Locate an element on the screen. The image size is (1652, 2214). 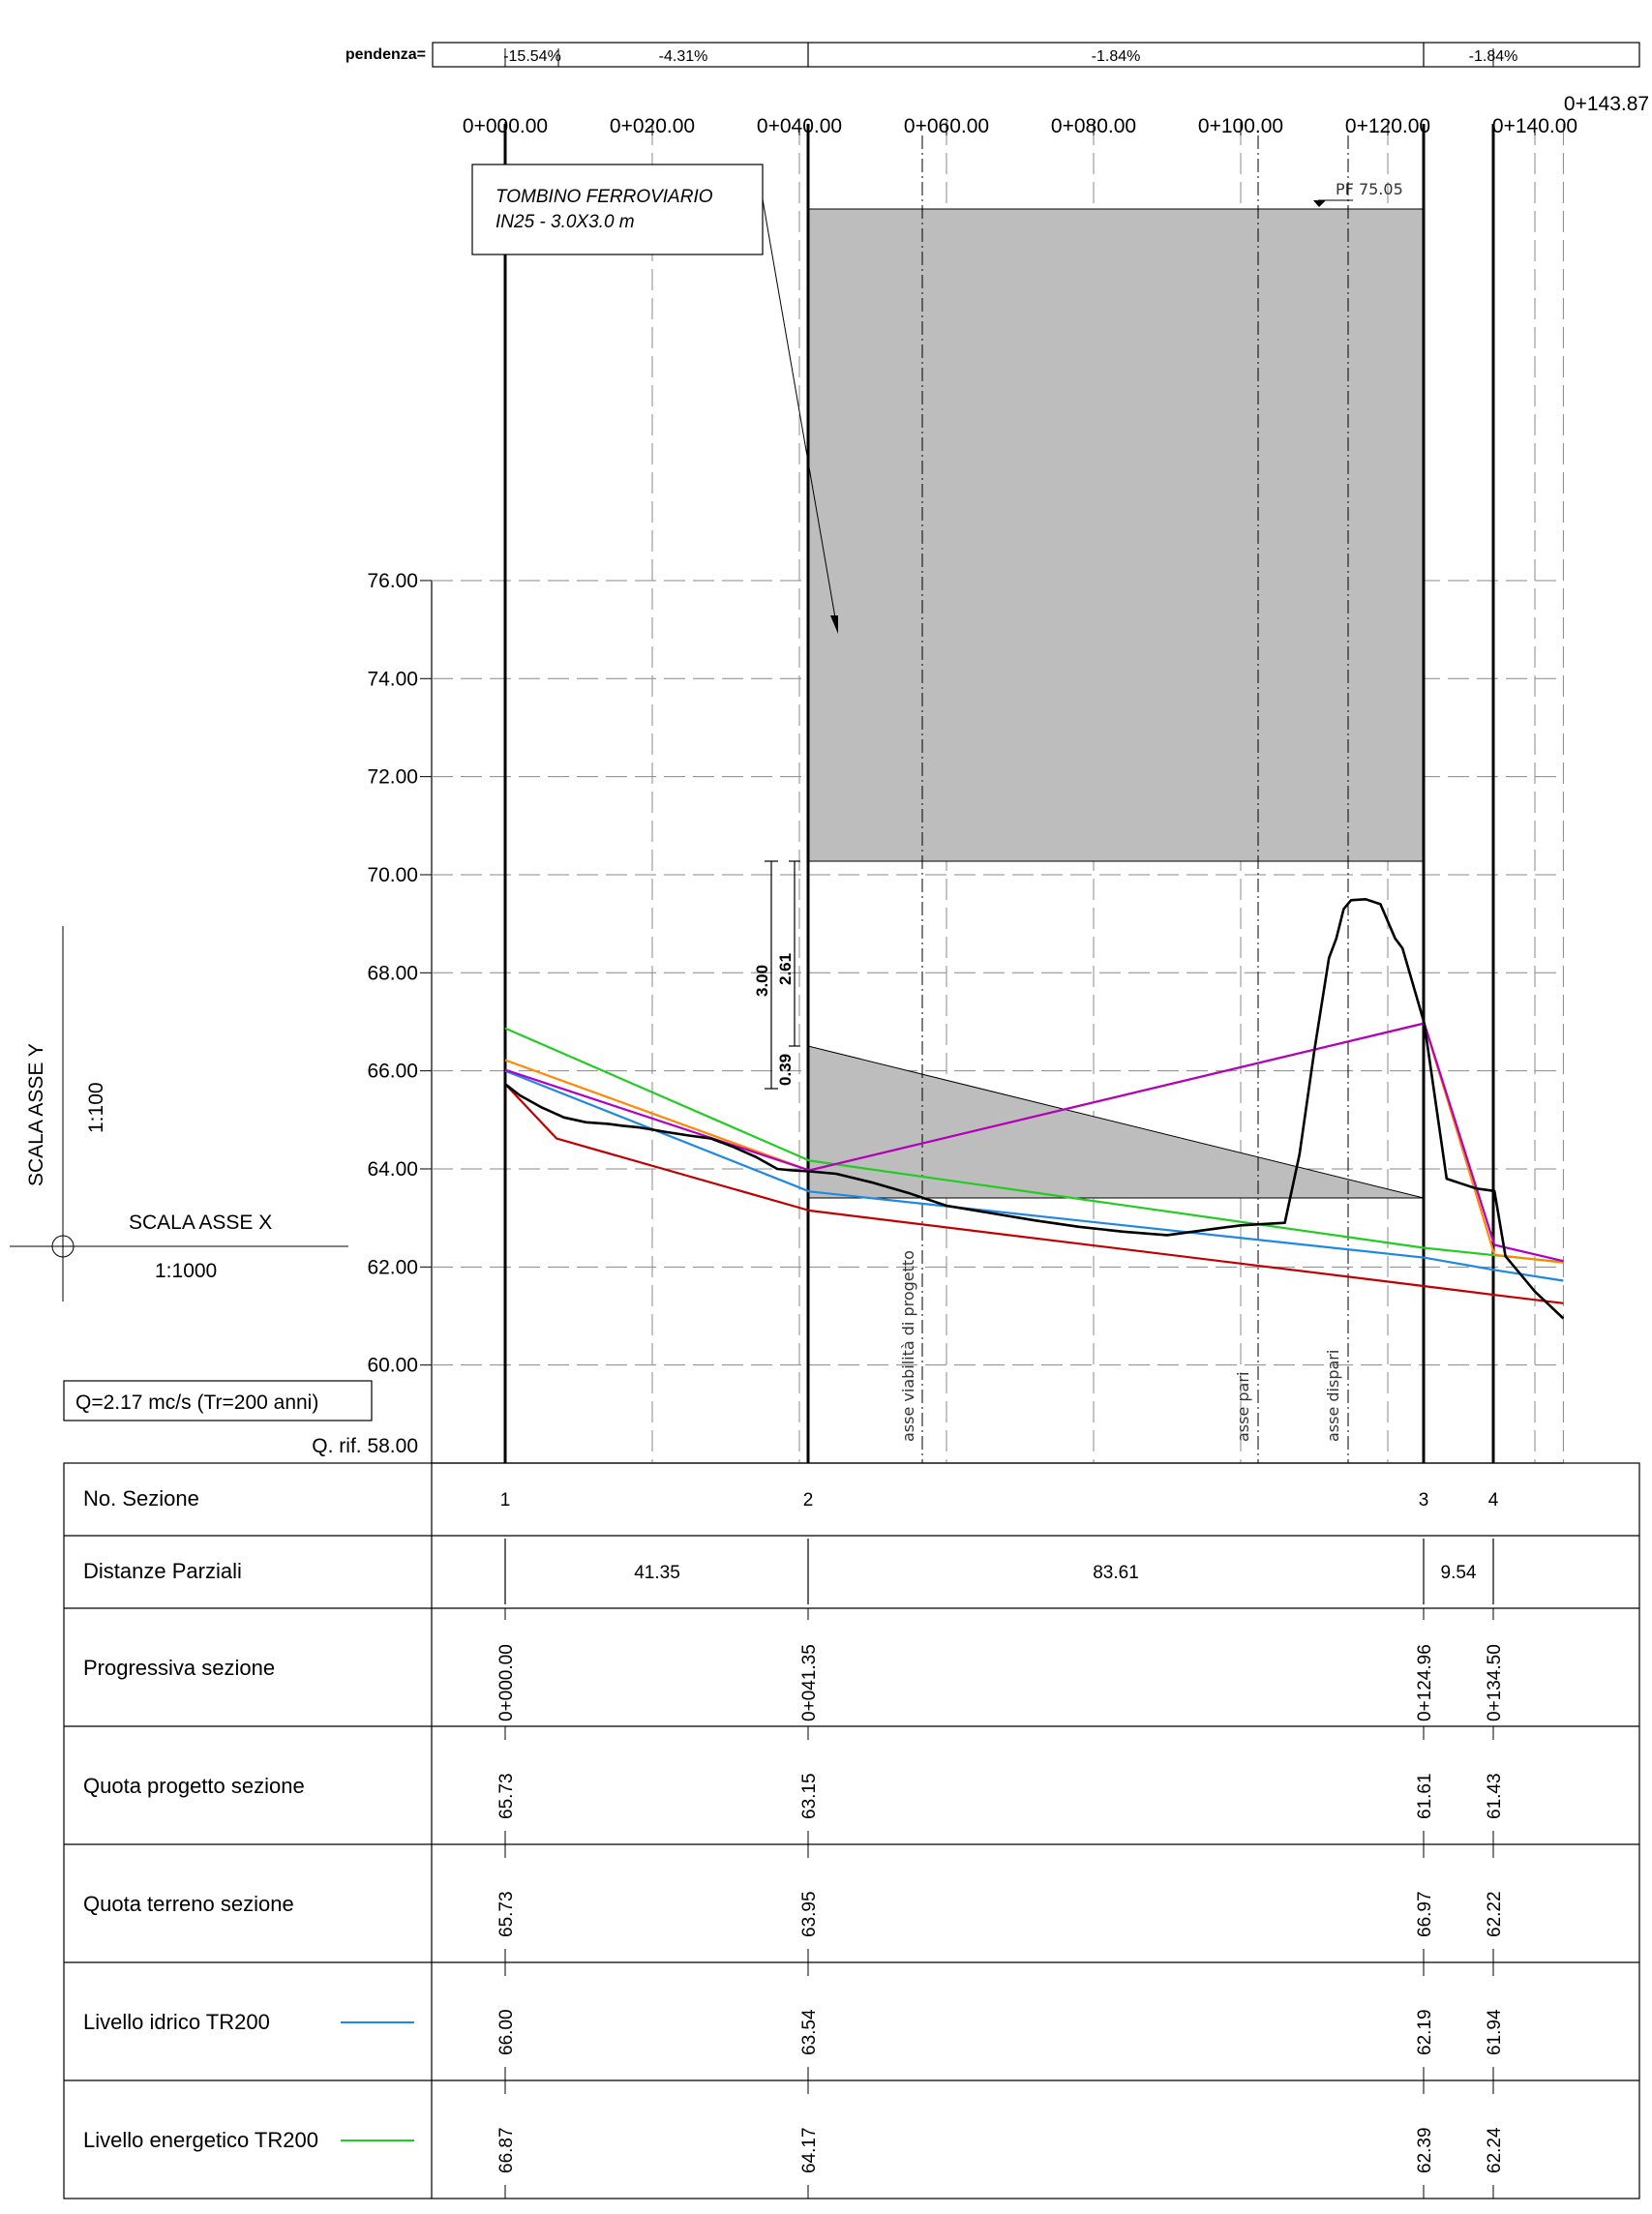
dim-2-61: 2.61 is located at coordinates (785, 969).